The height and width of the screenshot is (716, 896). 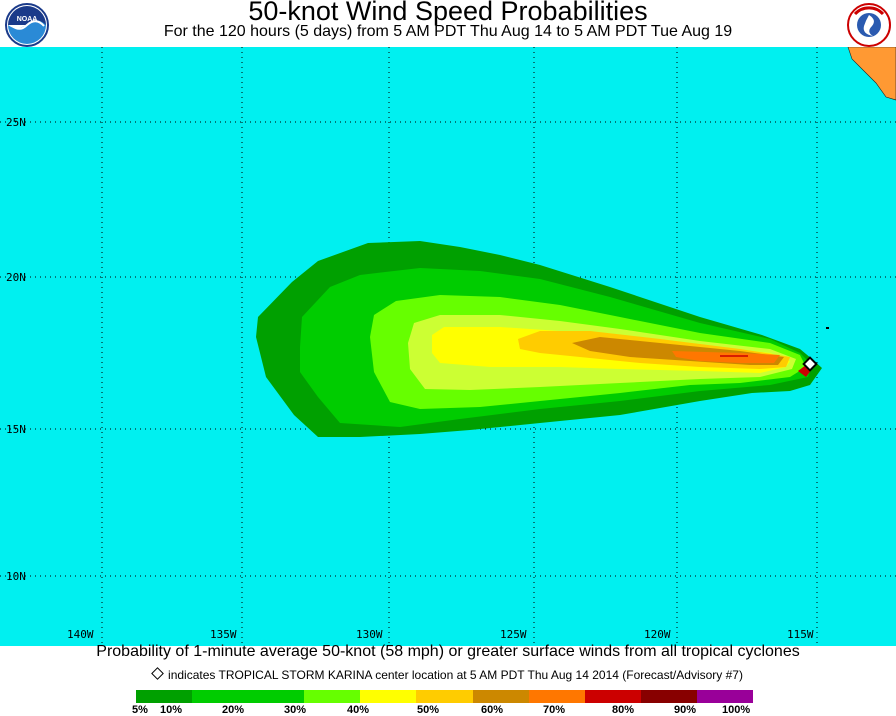 I want to click on lon-label: 130W, so click(x=369, y=634).